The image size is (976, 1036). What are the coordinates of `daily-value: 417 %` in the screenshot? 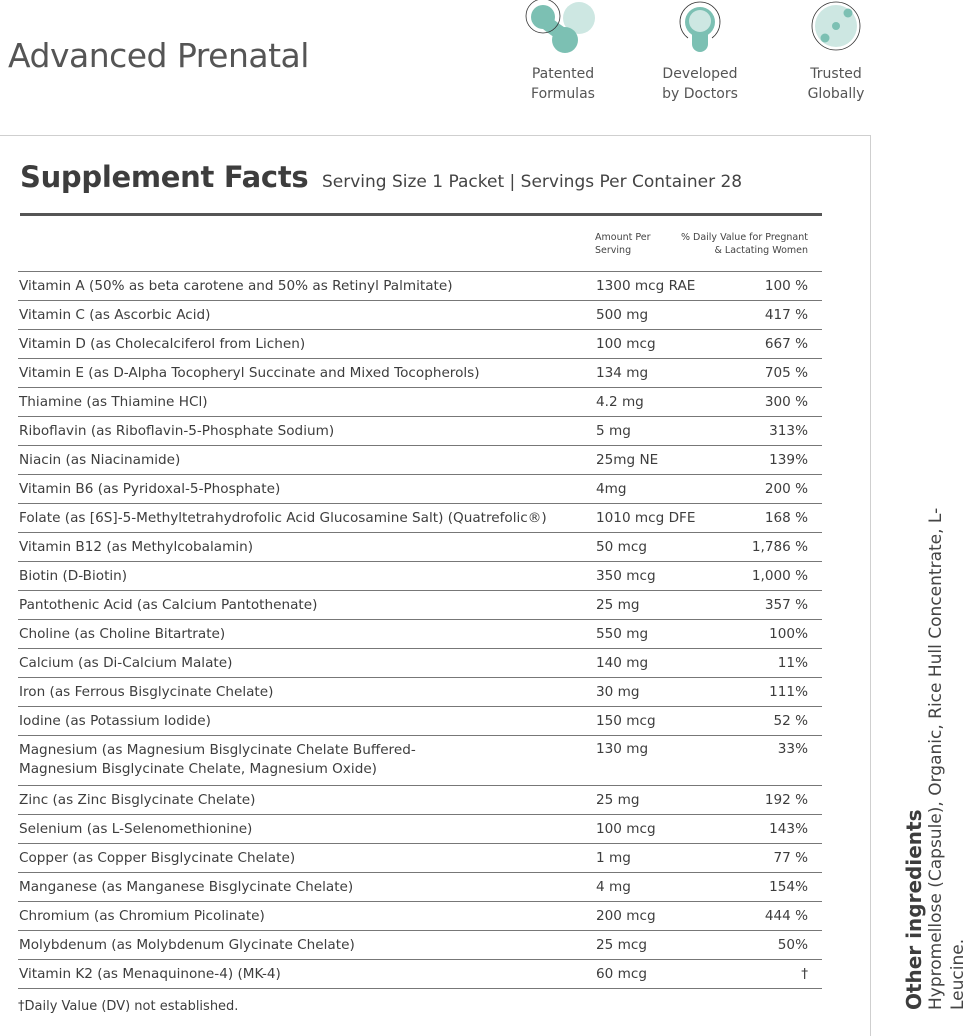 It's located at (779, 315).